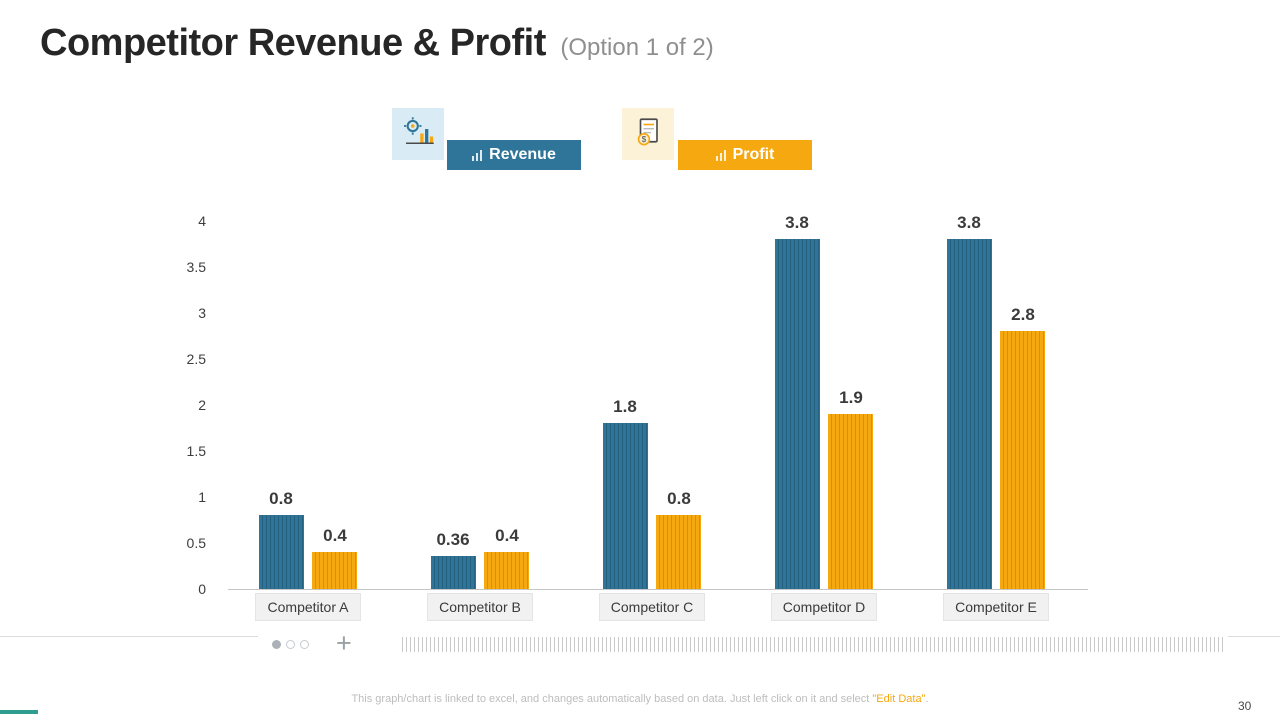 This screenshot has height=720, width=1280. Describe the element at coordinates (1245, 706) in the screenshot. I see `page-number: 30` at that location.